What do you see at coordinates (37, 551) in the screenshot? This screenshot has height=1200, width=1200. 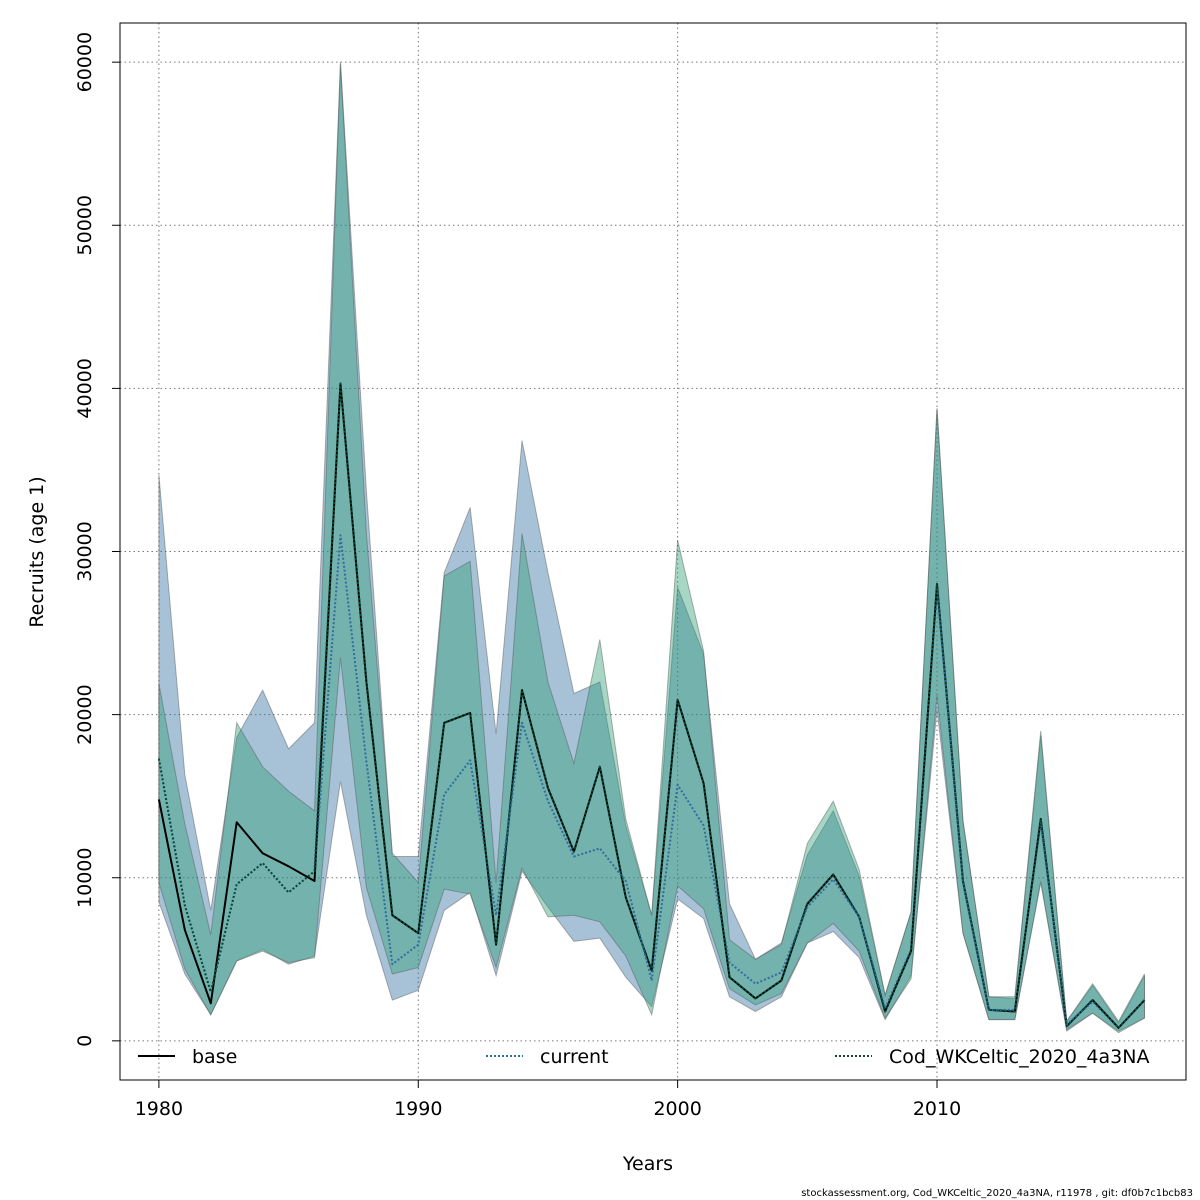 I see `y-axis-title: Recruits (age 1)` at bounding box center [37, 551].